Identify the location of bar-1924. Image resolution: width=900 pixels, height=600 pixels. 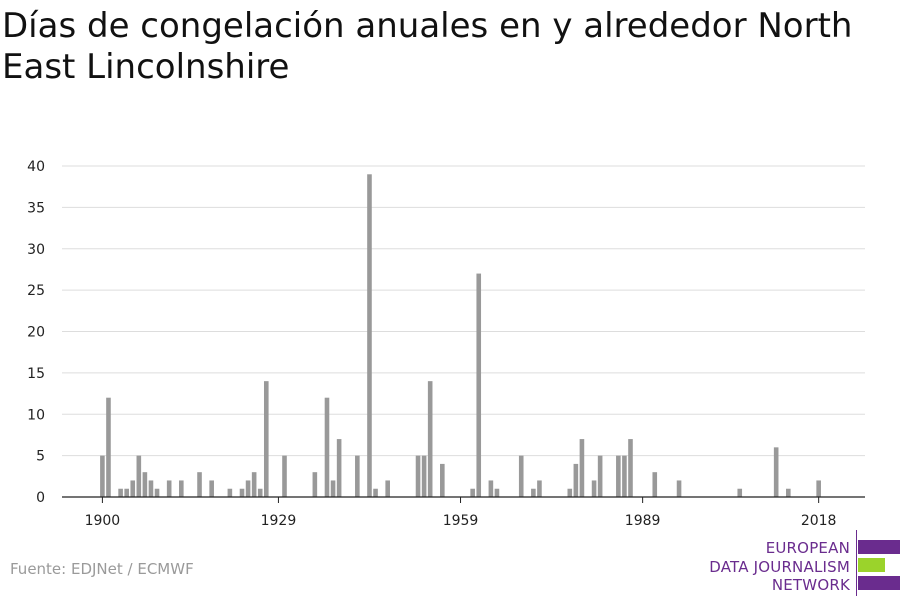
(248, 488).